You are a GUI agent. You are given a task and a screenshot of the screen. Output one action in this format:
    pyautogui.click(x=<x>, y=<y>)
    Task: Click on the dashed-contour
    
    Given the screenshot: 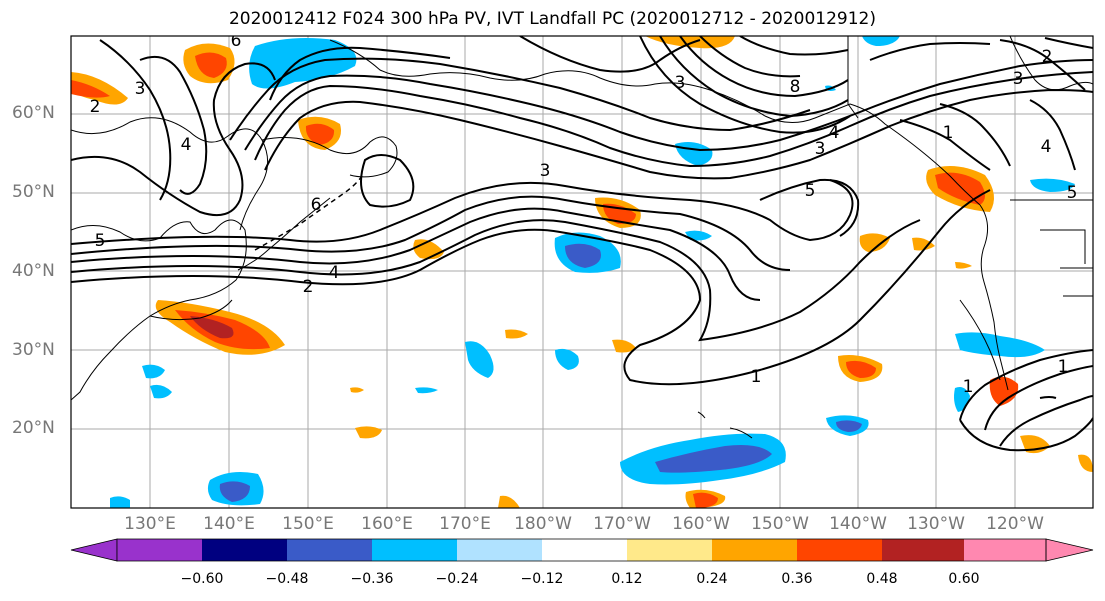 What is the action you would take?
    pyautogui.click(x=308, y=213)
    